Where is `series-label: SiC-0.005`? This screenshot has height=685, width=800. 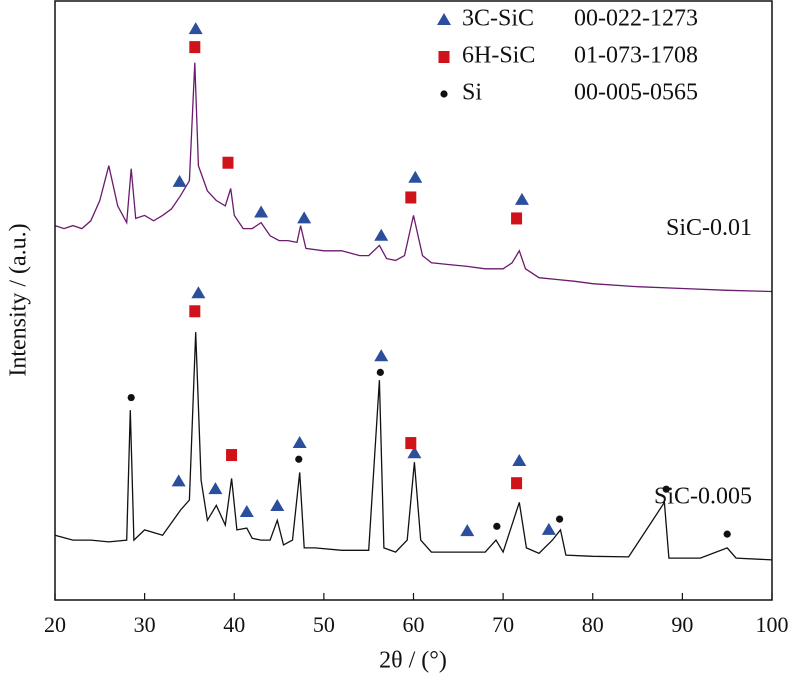
series-label: SiC-0.005 is located at coordinates (703, 496).